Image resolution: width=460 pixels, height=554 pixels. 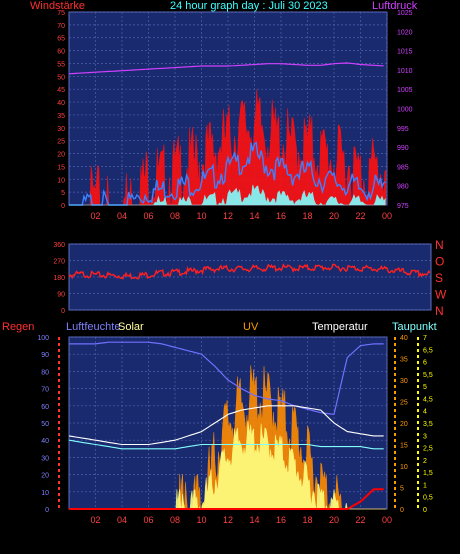 What do you see at coordinates (307, 216) in the screenshot?
I see `hour-tick-label: 18` at bounding box center [307, 216].